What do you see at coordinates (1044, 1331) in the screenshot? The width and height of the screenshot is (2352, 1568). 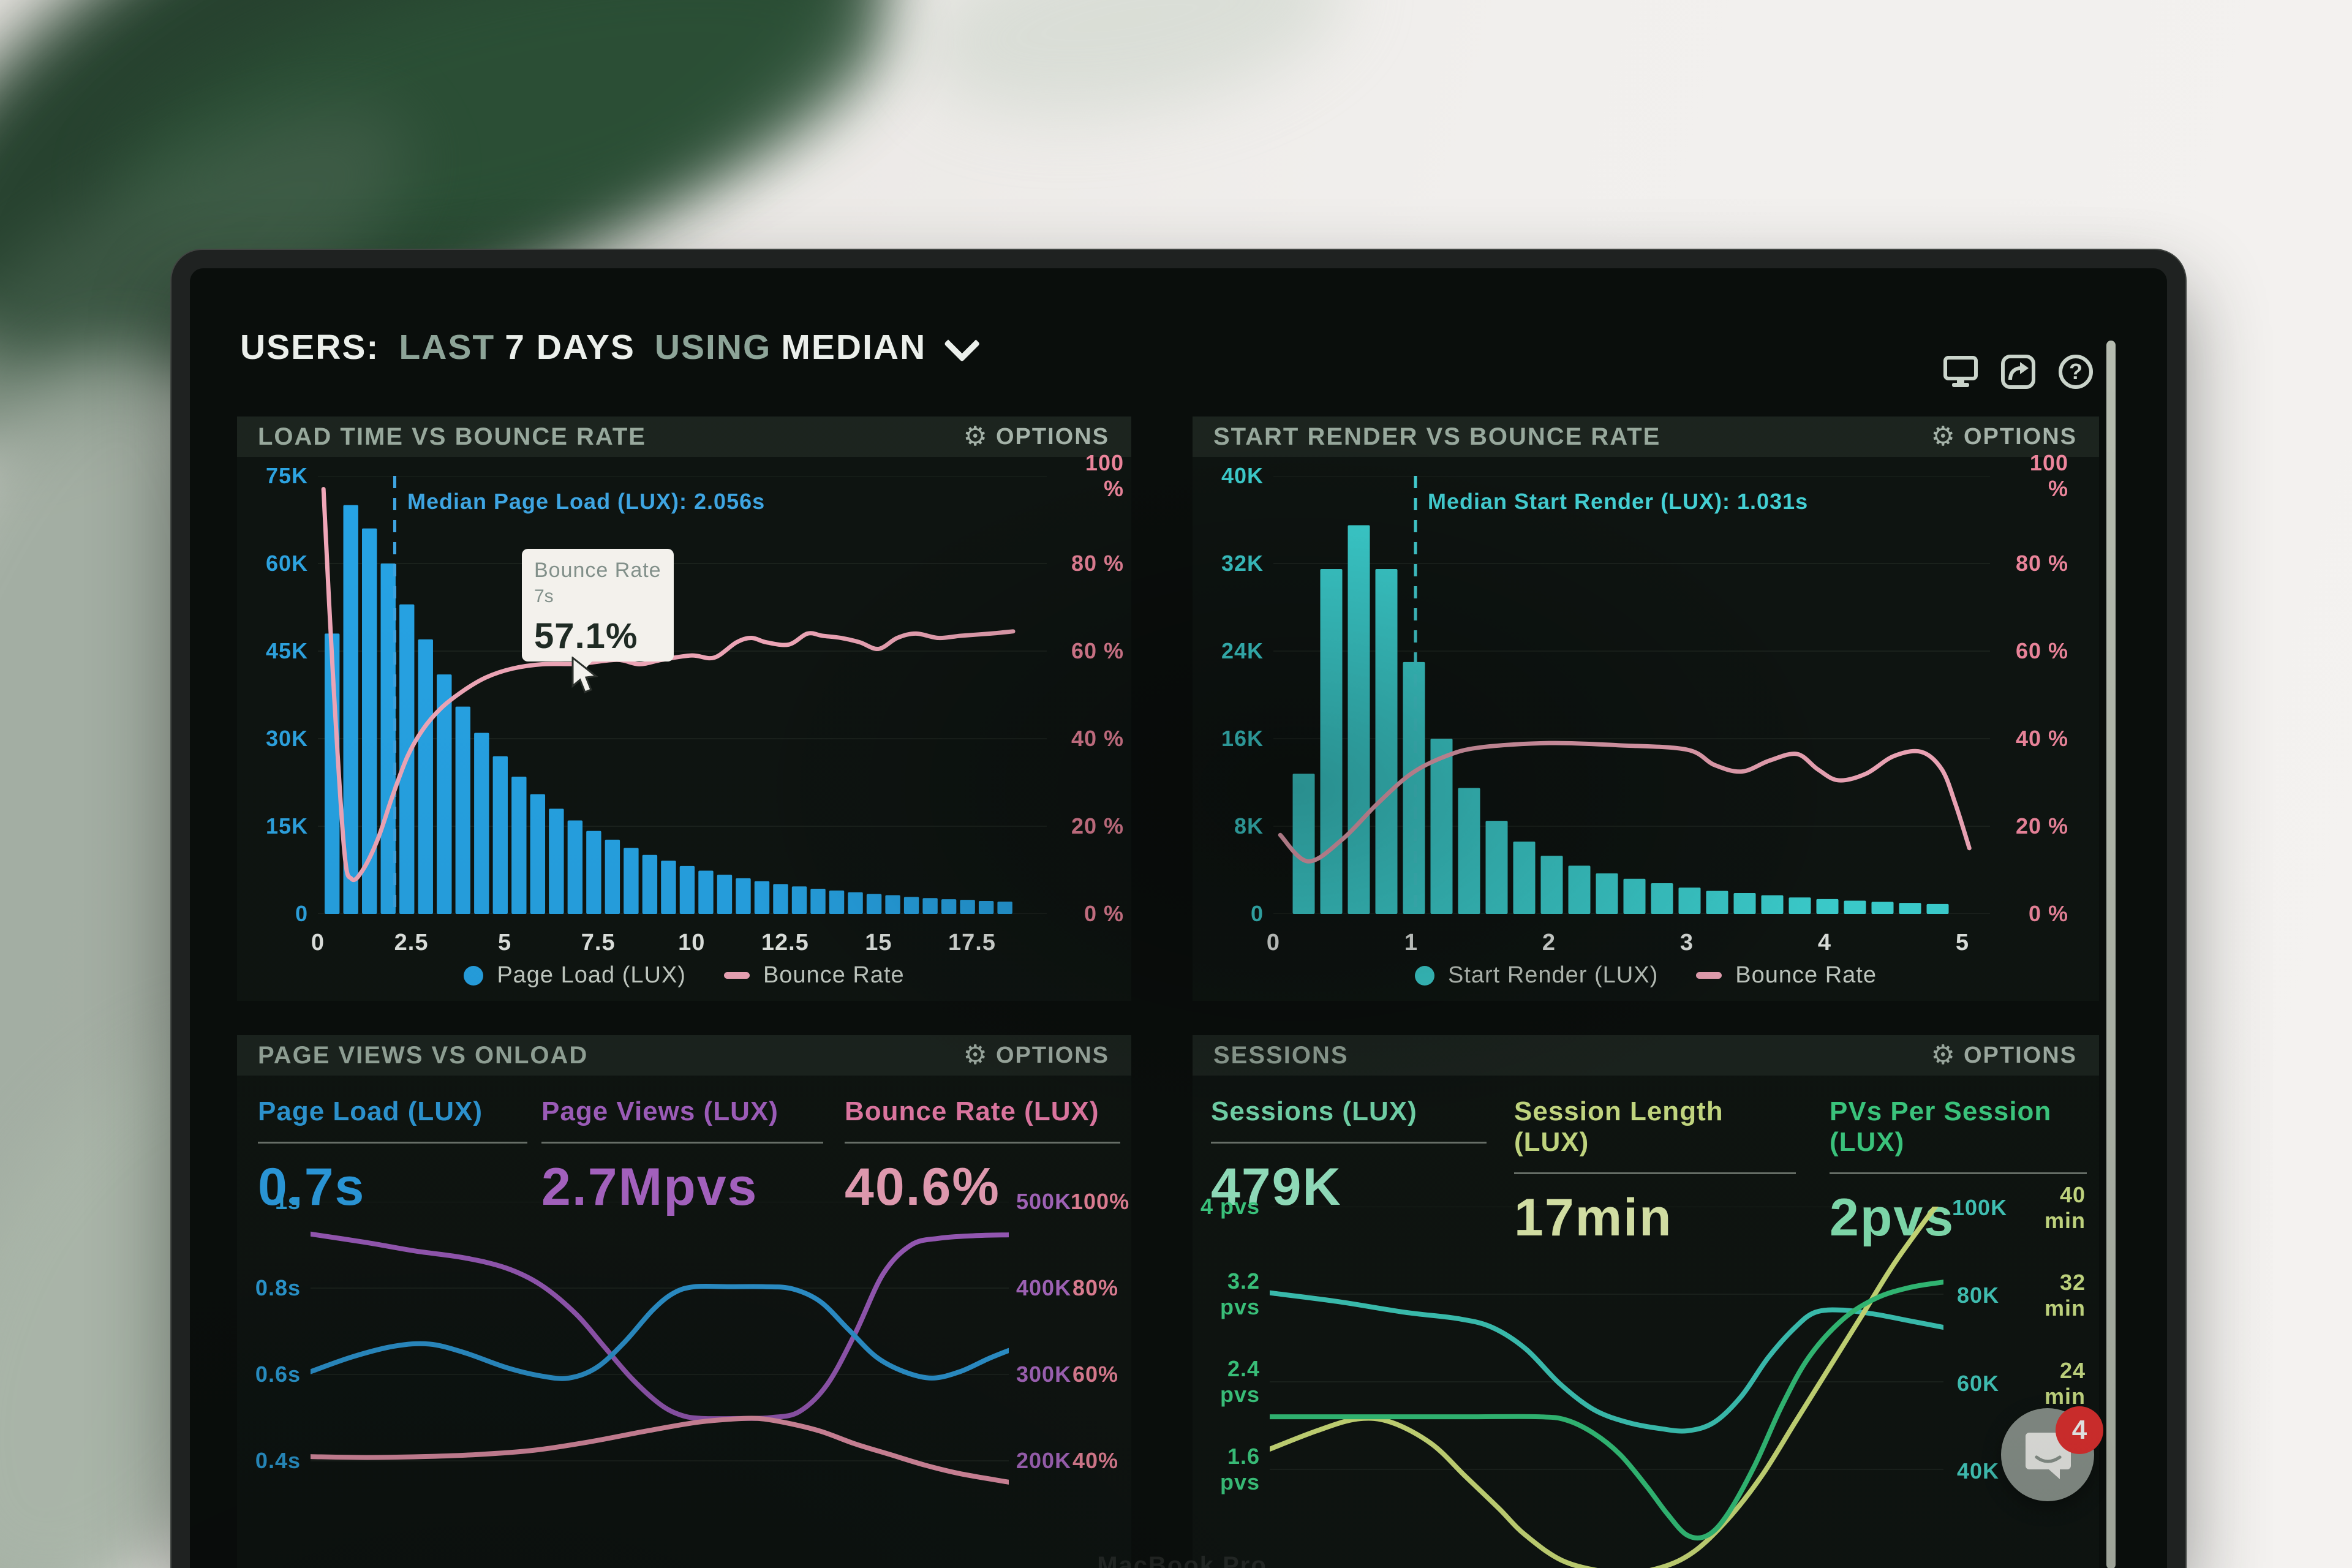 I see `y-axis-right-views: 500K 400K 300K 200K` at bounding box center [1044, 1331].